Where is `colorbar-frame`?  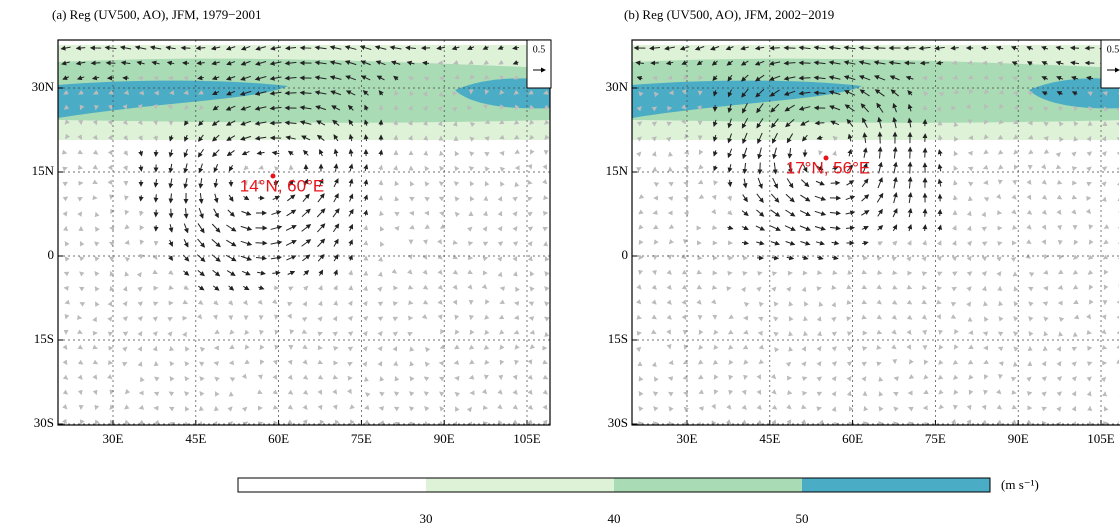 colorbar-frame is located at coordinates (614, 485).